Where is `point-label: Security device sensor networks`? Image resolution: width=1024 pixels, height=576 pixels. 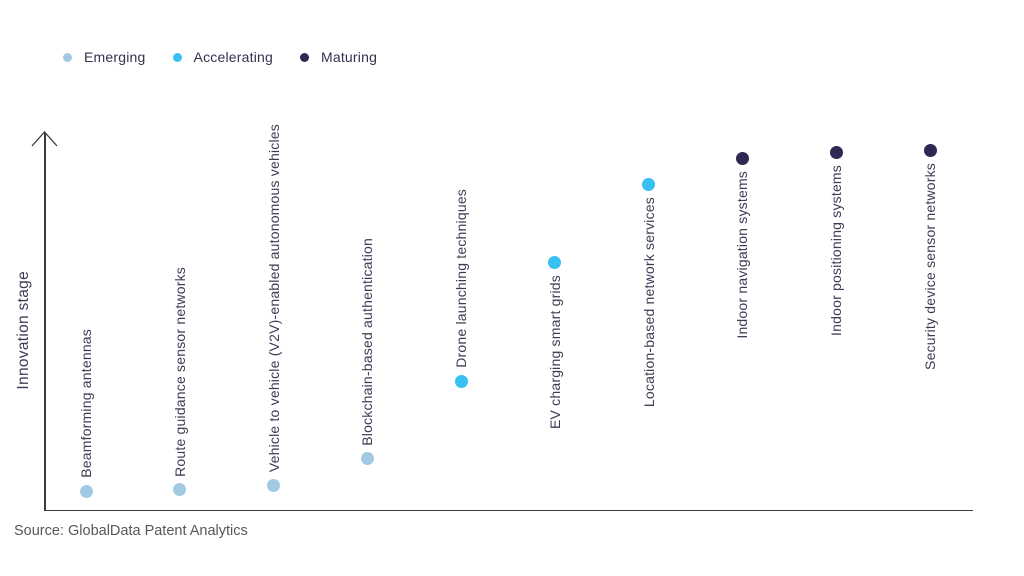
point-label: Security device sensor networks is located at coordinates (930, 267).